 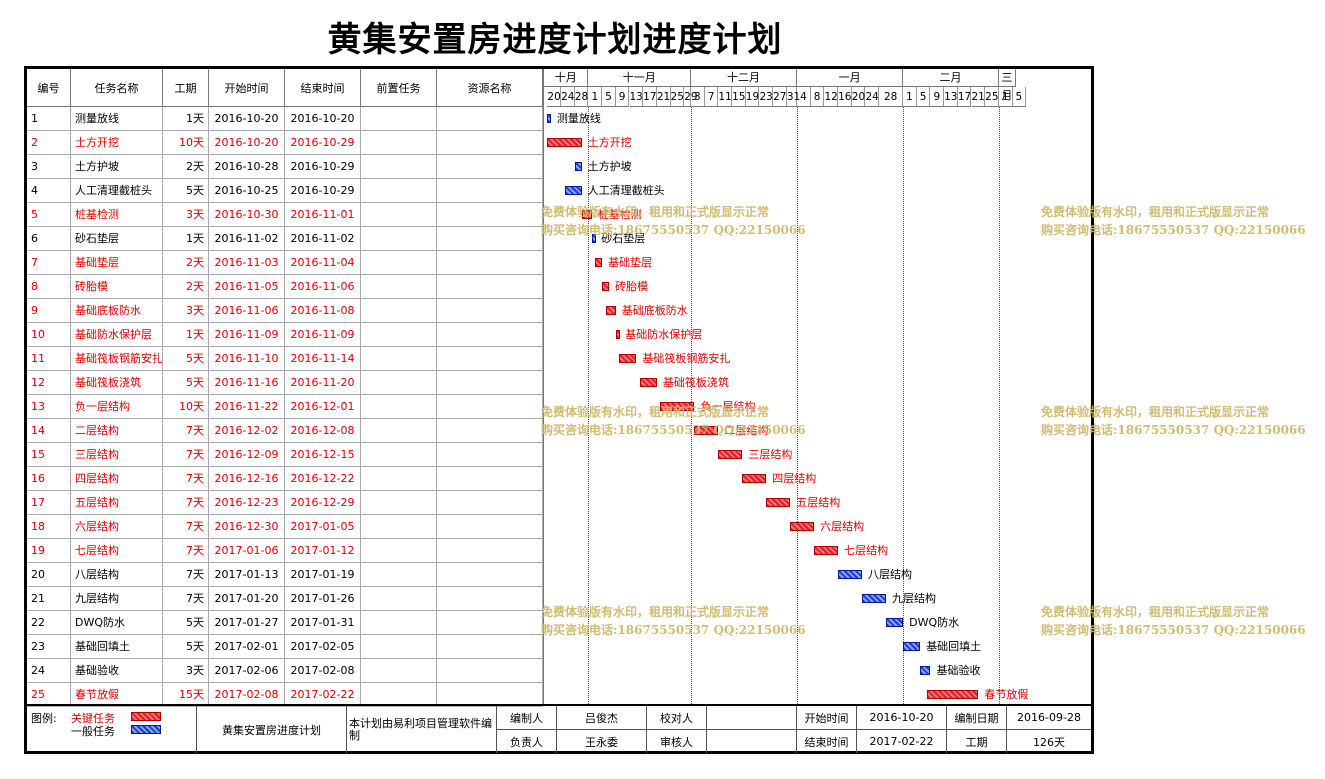 I want to click on timeline-day: 5, so click(x=923, y=97).